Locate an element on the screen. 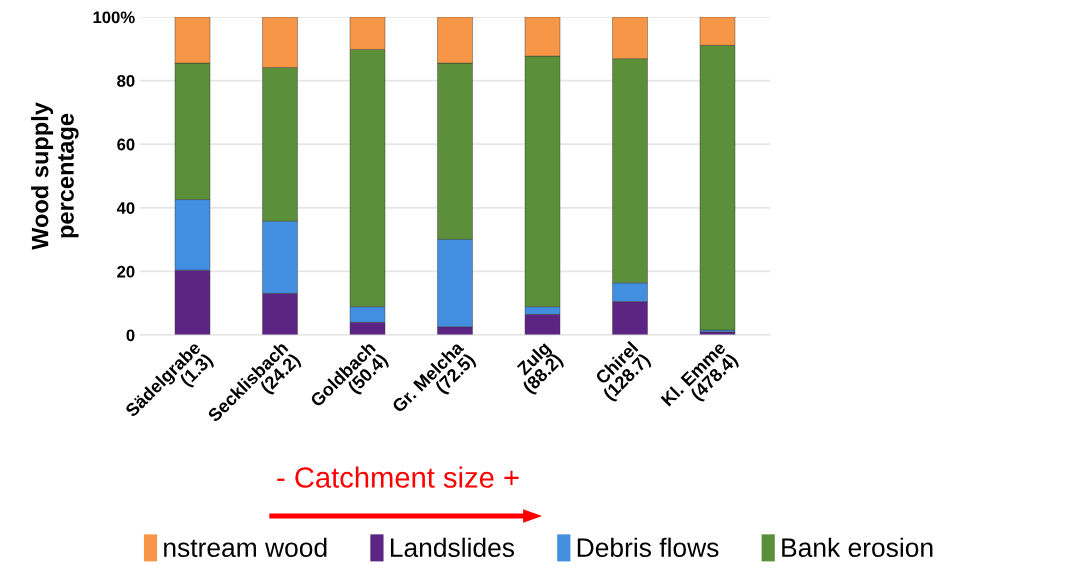 The image size is (1078, 586). y-axis-title: Wood supply percentage is located at coordinates (55, 176).